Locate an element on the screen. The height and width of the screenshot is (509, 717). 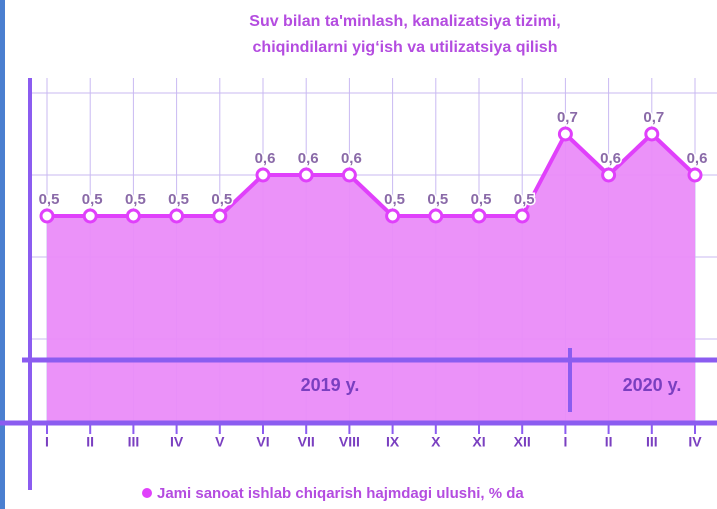
x-tick-label: XI is located at coordinates (478, 442).